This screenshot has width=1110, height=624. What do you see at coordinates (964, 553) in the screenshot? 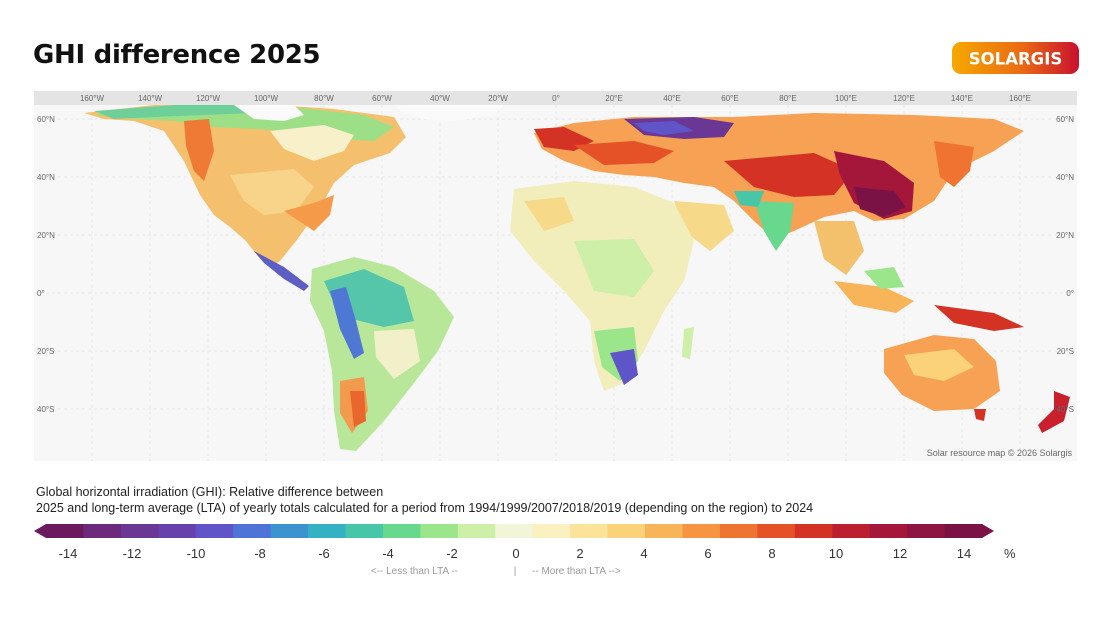
I see `legend-tick-label: 14` at bounding box center [964, 553].